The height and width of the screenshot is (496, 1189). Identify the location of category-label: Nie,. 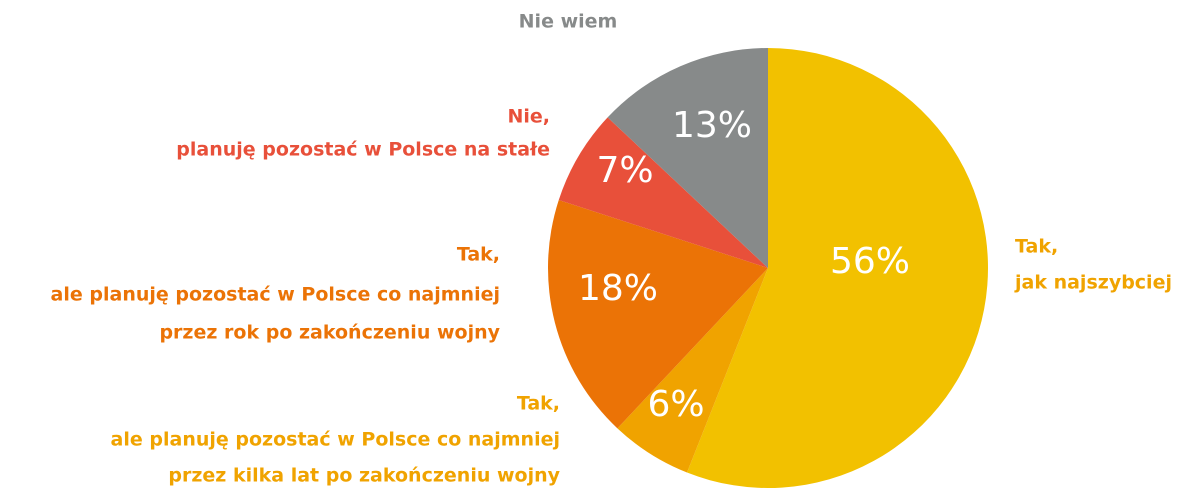
(528, 117).